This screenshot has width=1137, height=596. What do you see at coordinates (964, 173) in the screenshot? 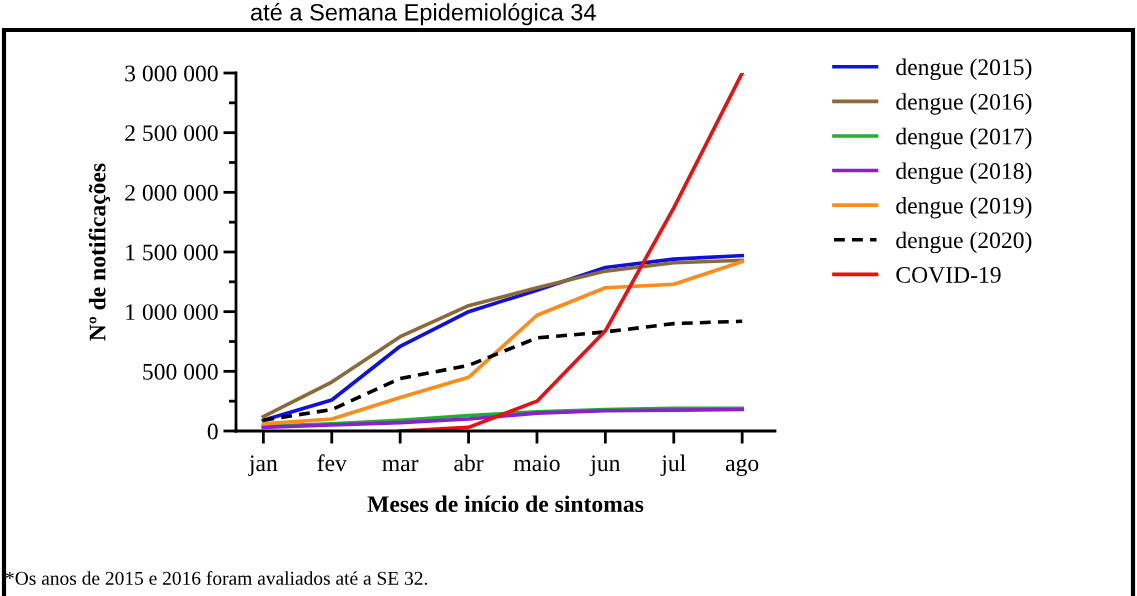
I see `legend-label: dengue (2018)` at bounding box center [964, 173].